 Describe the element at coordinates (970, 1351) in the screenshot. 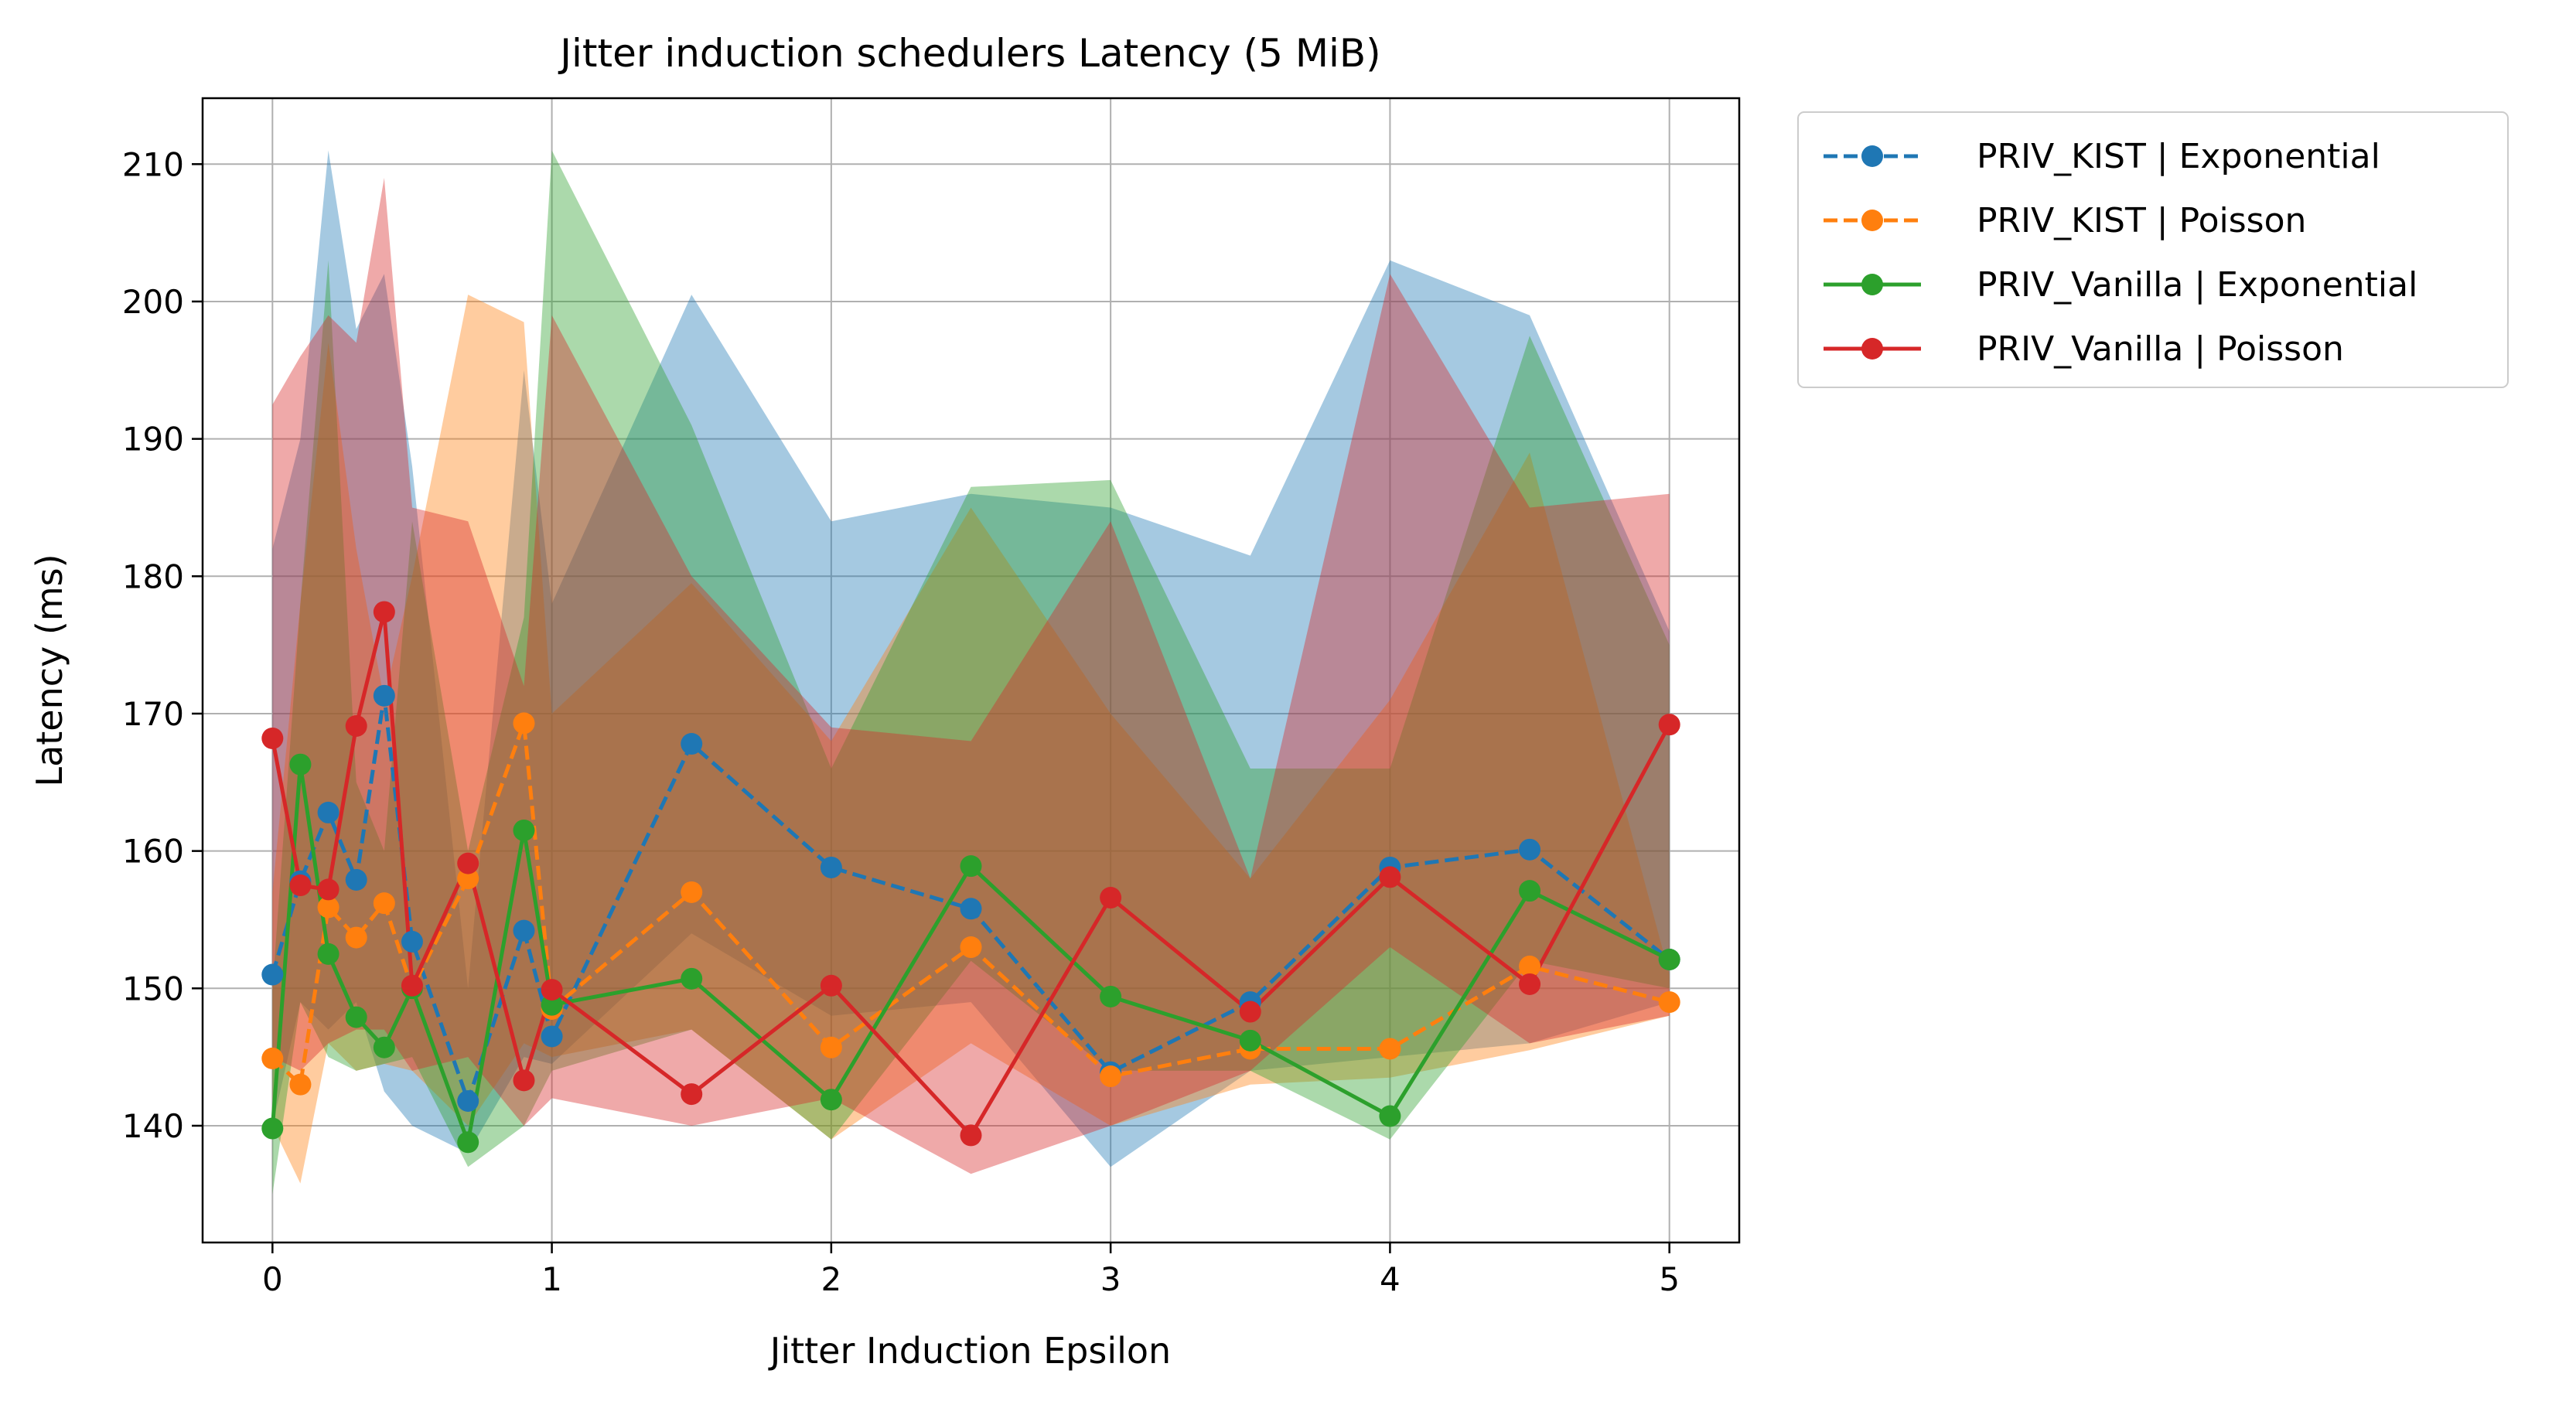

I see `x-axis-label: Jitter Induction Epsilon` at that location.